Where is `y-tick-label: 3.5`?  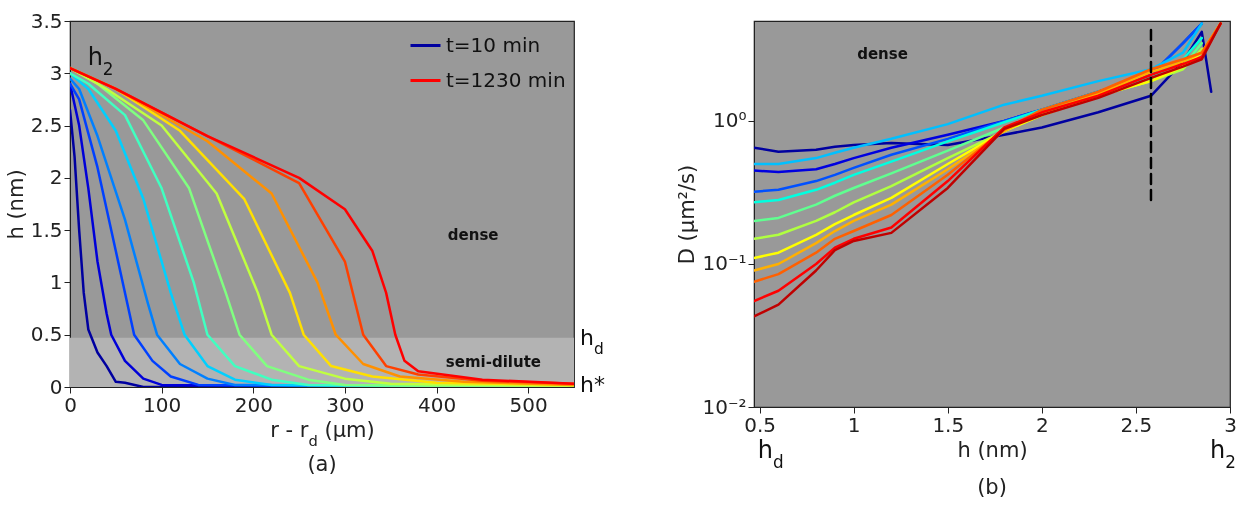
y-tick-label: 3.5 is located at coordinates (46, 20).